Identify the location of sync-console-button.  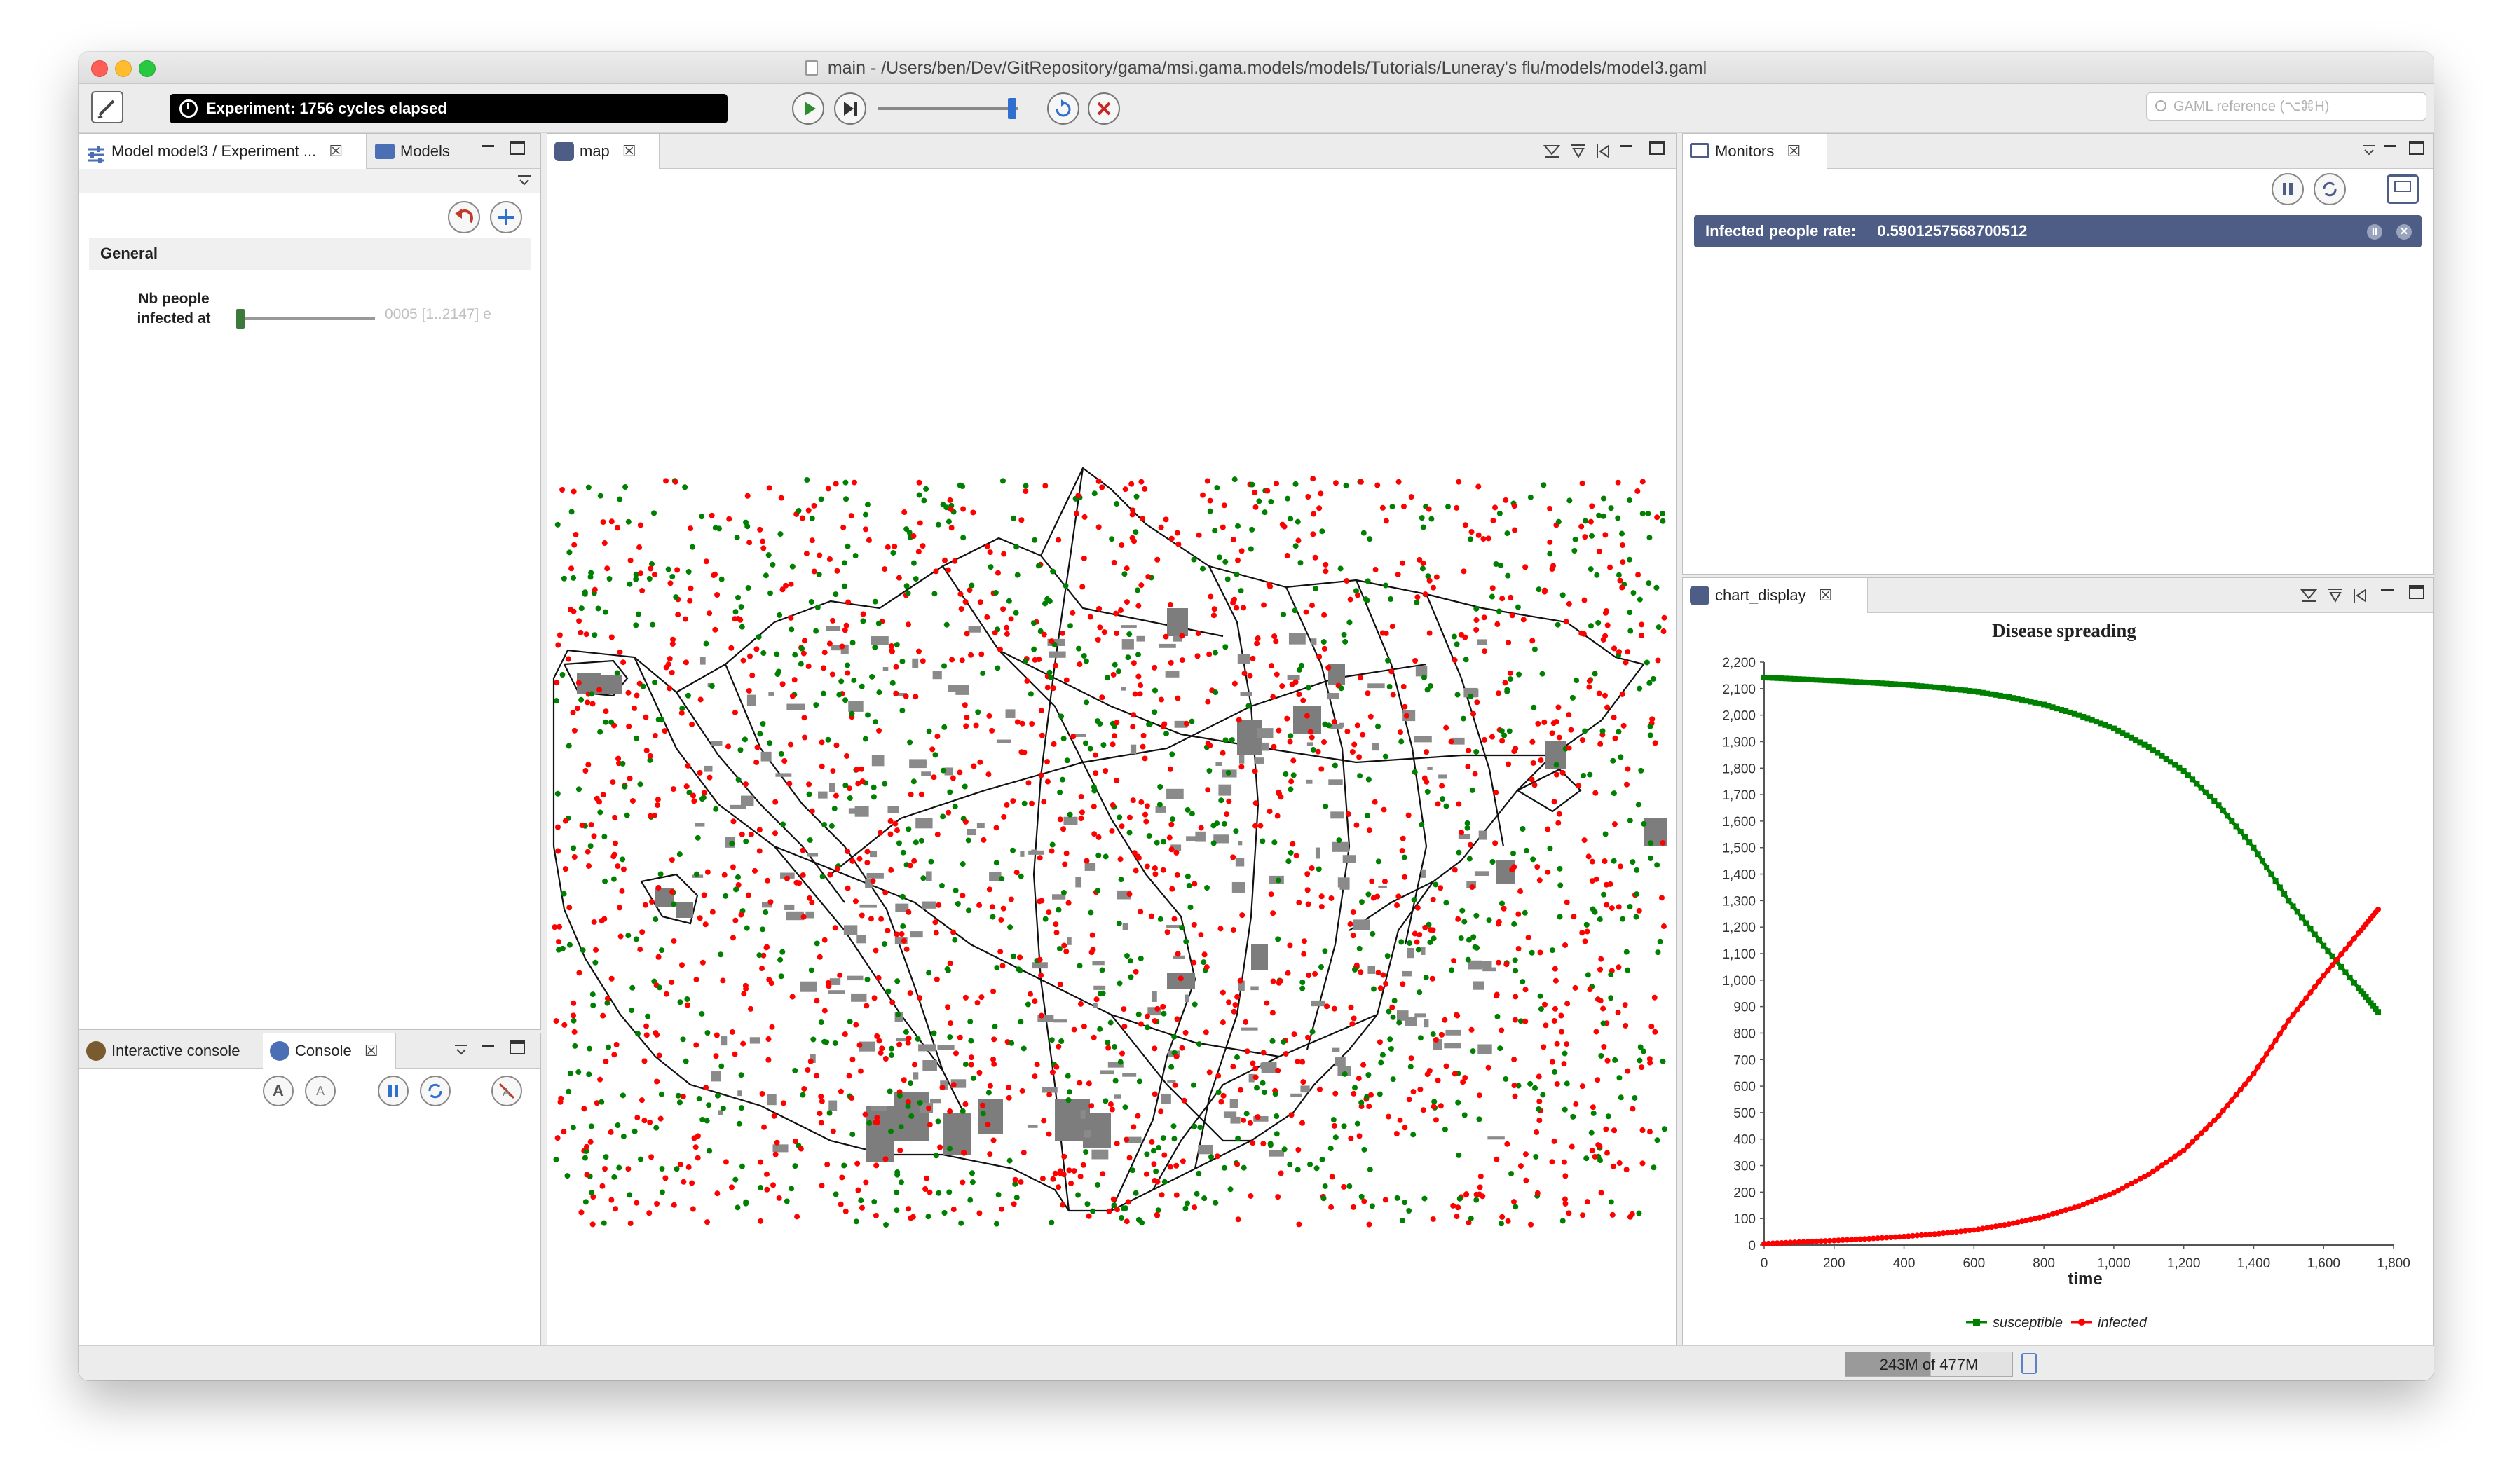
(435, 1091).